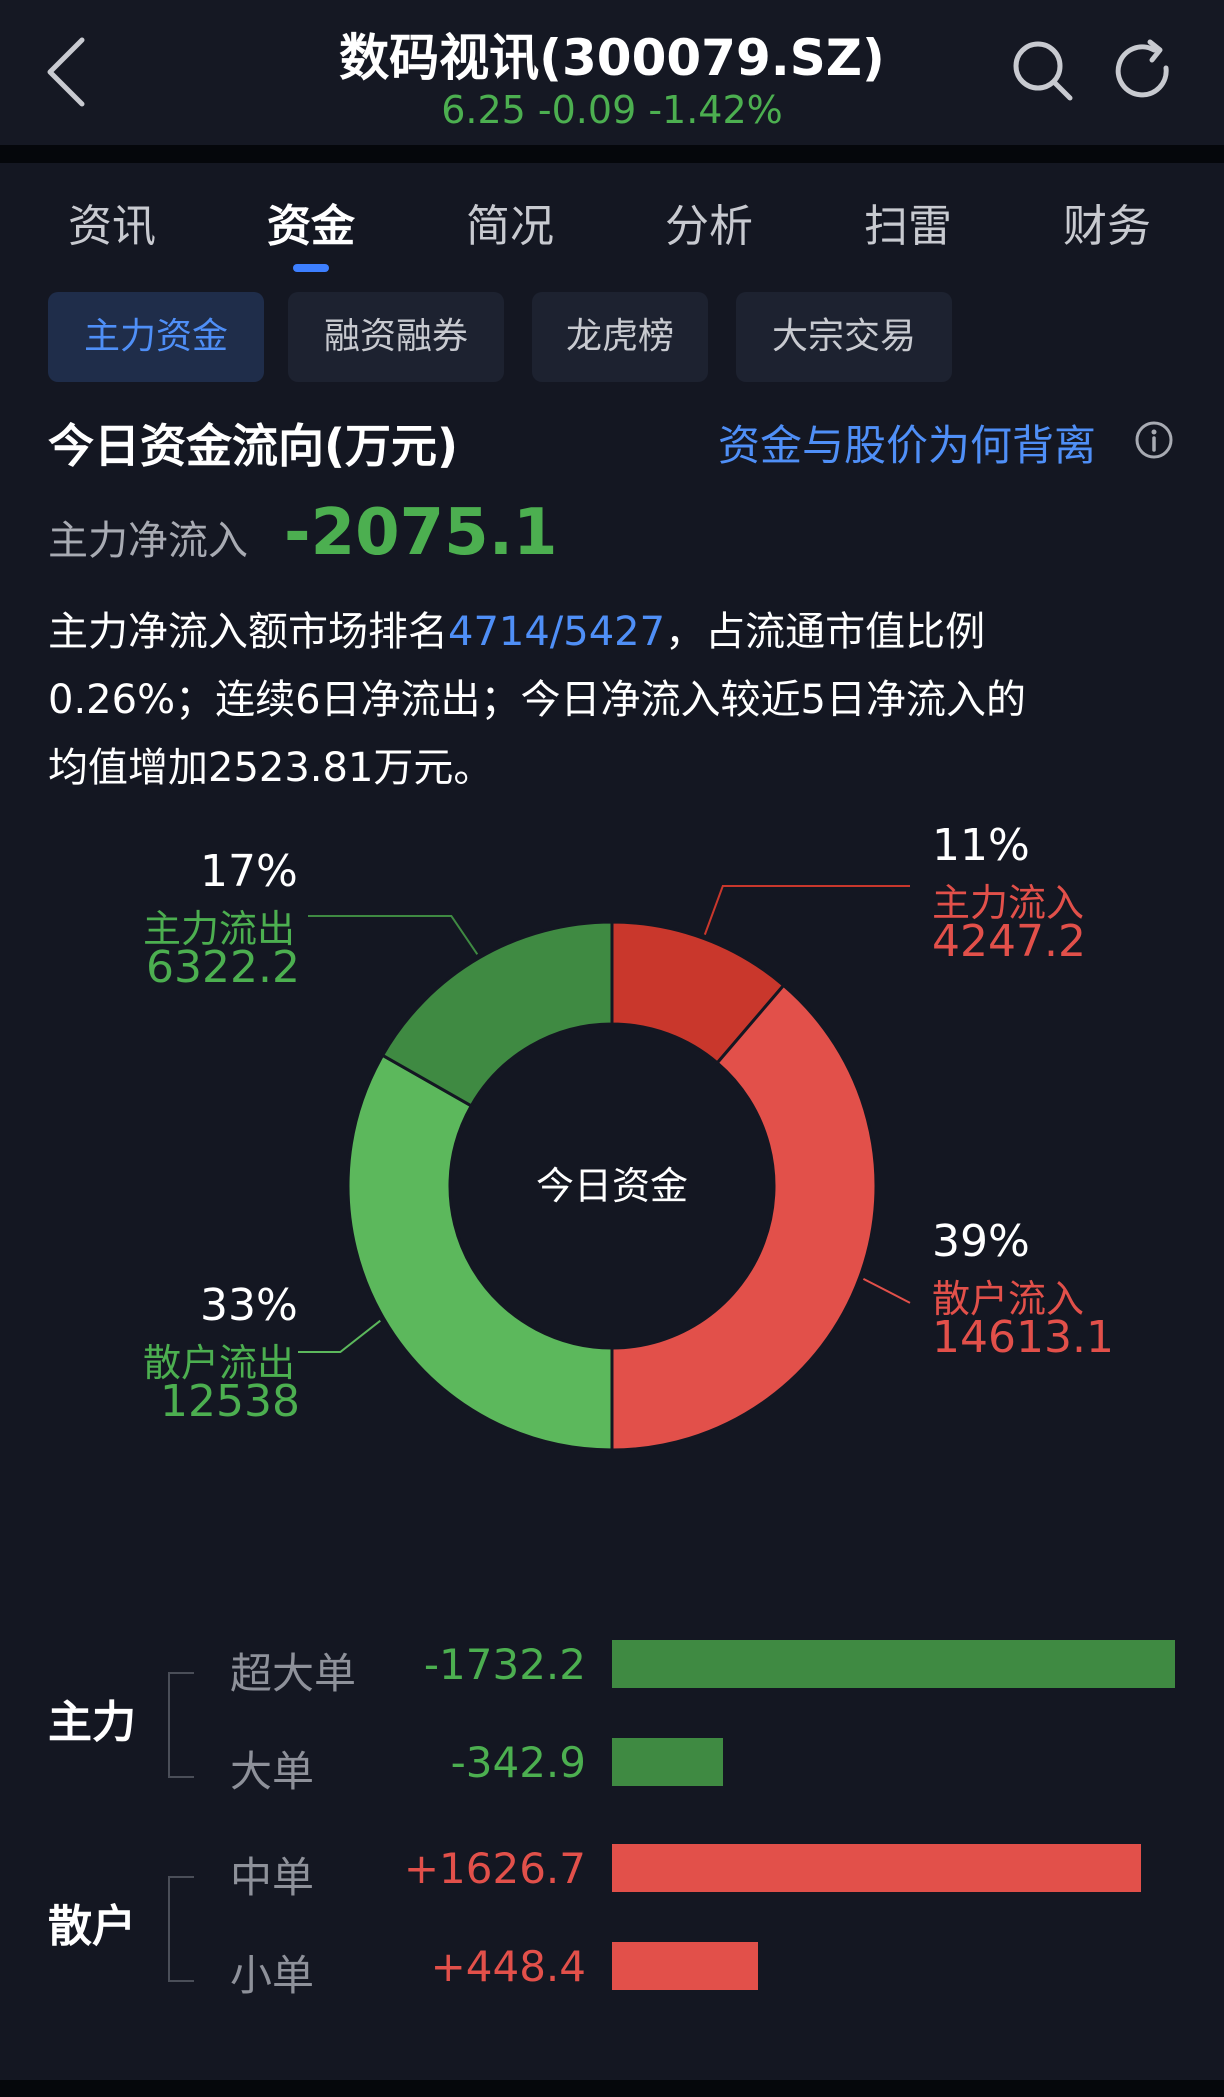 This screenshot has height=2097, width=1224. I want to click on tab-risk-scan: 扫雷, so click(908, 226).